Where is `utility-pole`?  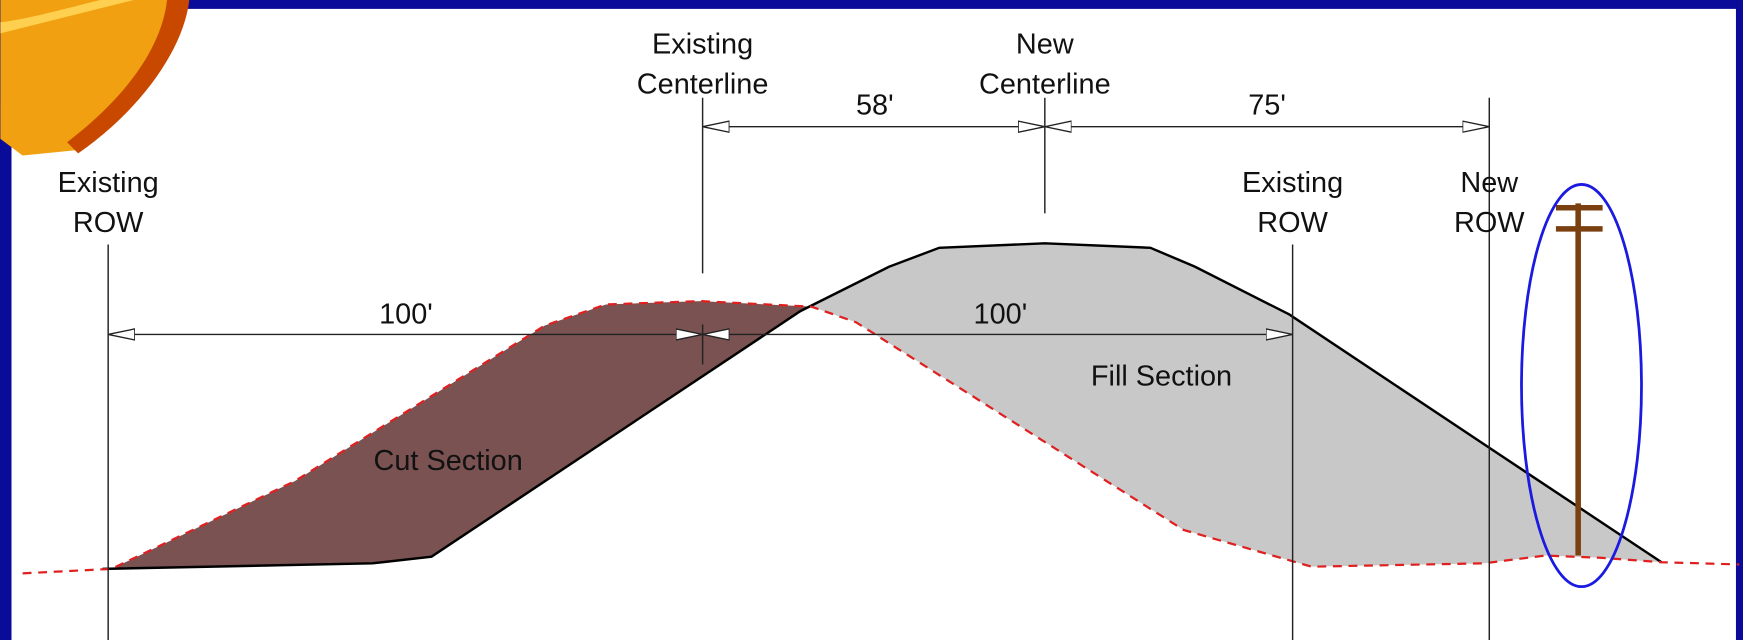
utility-pole is located at coordinates (1579, 379).